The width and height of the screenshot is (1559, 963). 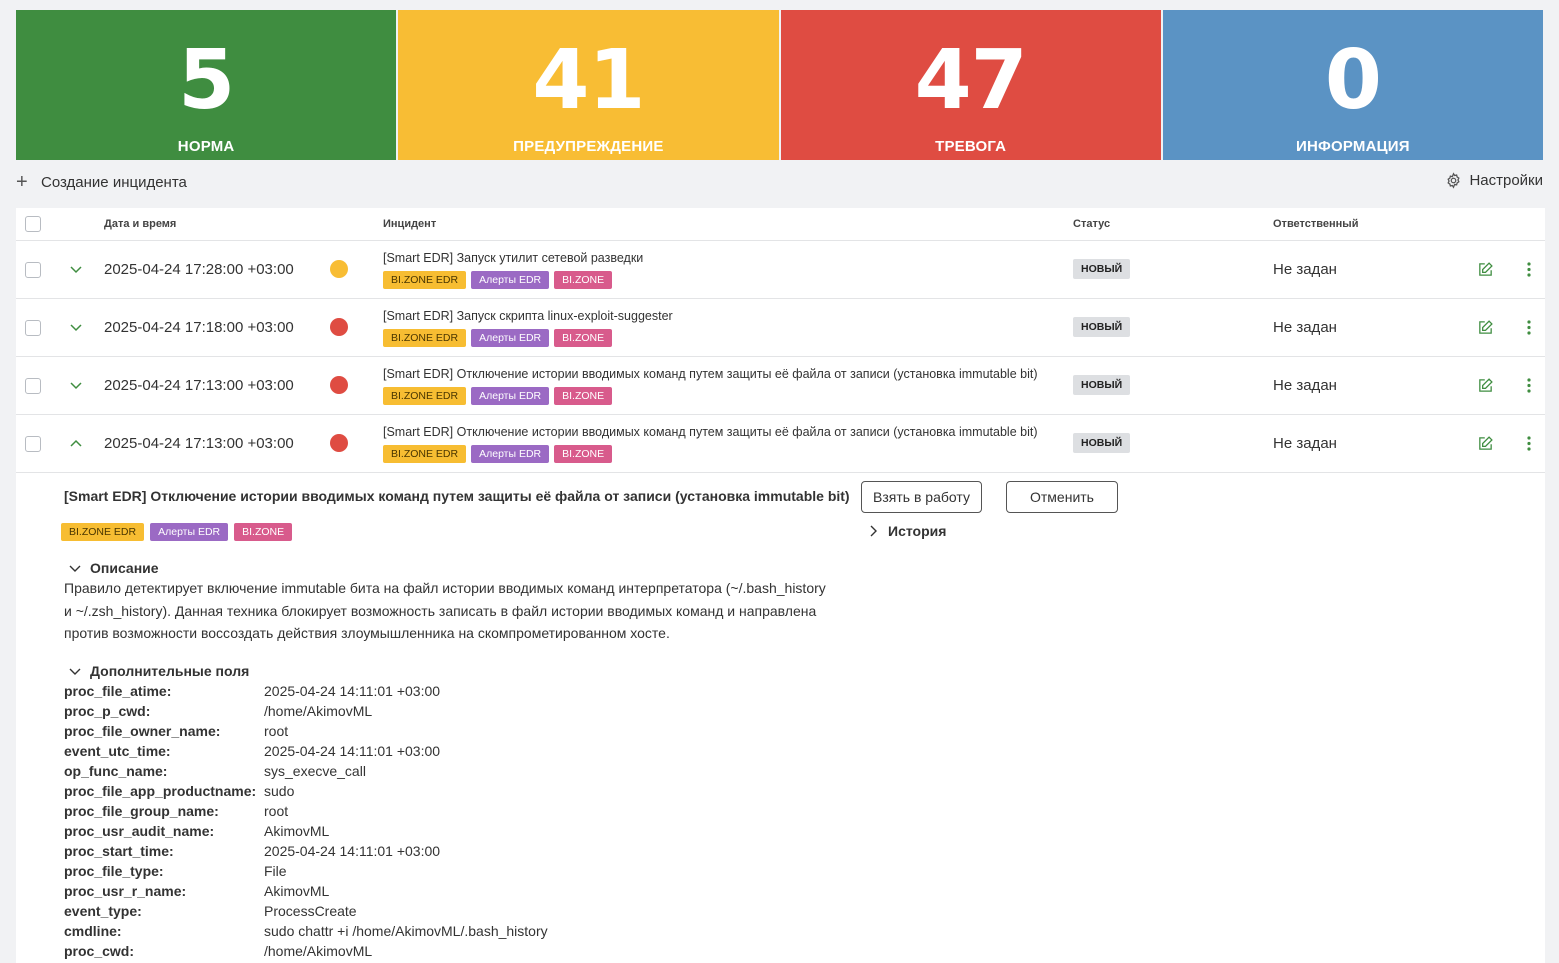 What do you see at coordinates (114, 182) in the screenshot?
I see `create-incident-label: Создание инцидента` at bounding box center [114, 182].